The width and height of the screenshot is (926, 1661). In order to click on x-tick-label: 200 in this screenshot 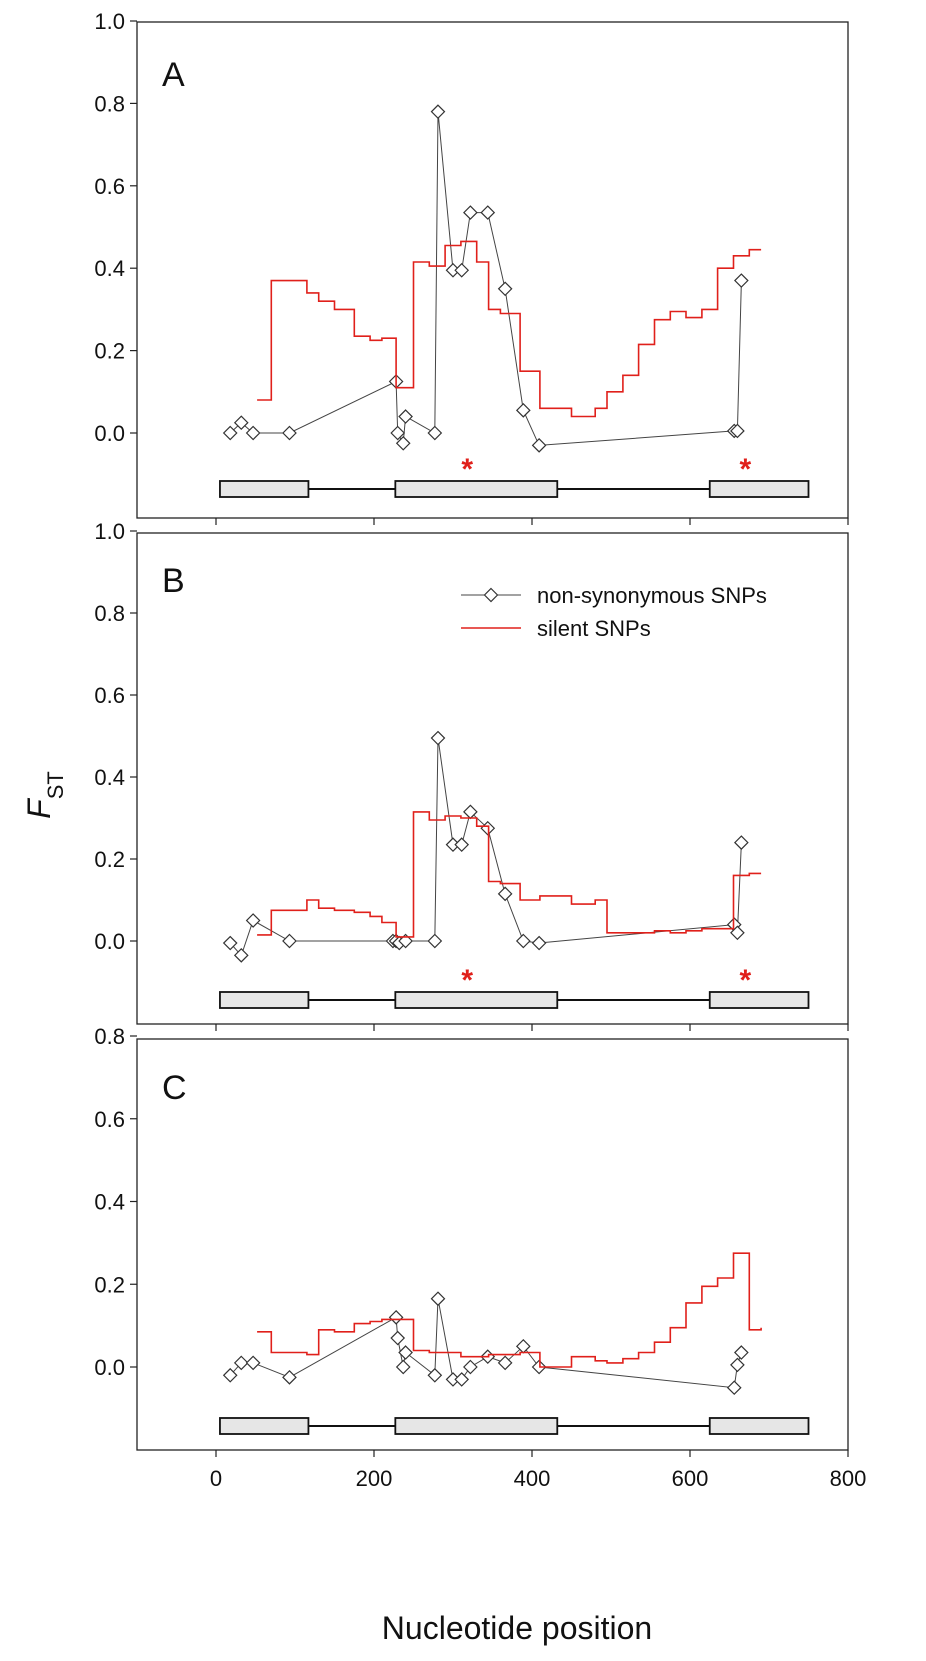, I will do `click(374, 1478)`.